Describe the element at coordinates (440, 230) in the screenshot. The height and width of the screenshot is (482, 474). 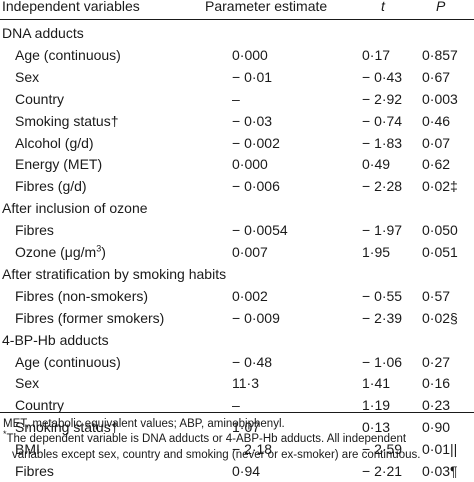
I see `p-cell: 0·050` at that location.